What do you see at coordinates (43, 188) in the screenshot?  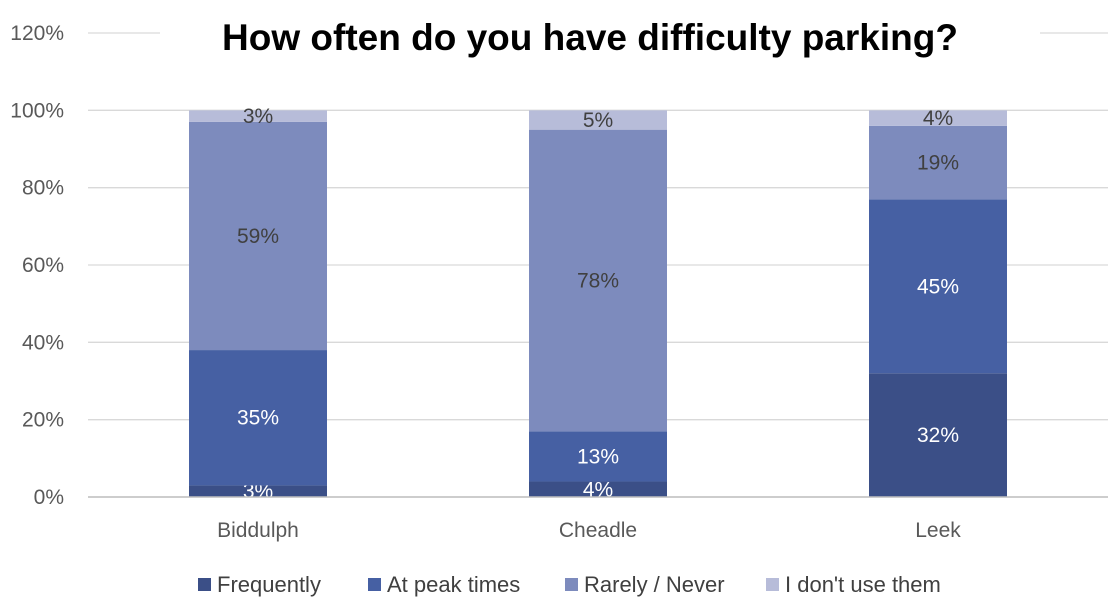 I see `y-tick-label: 80%` at bounding box center [43, 188].